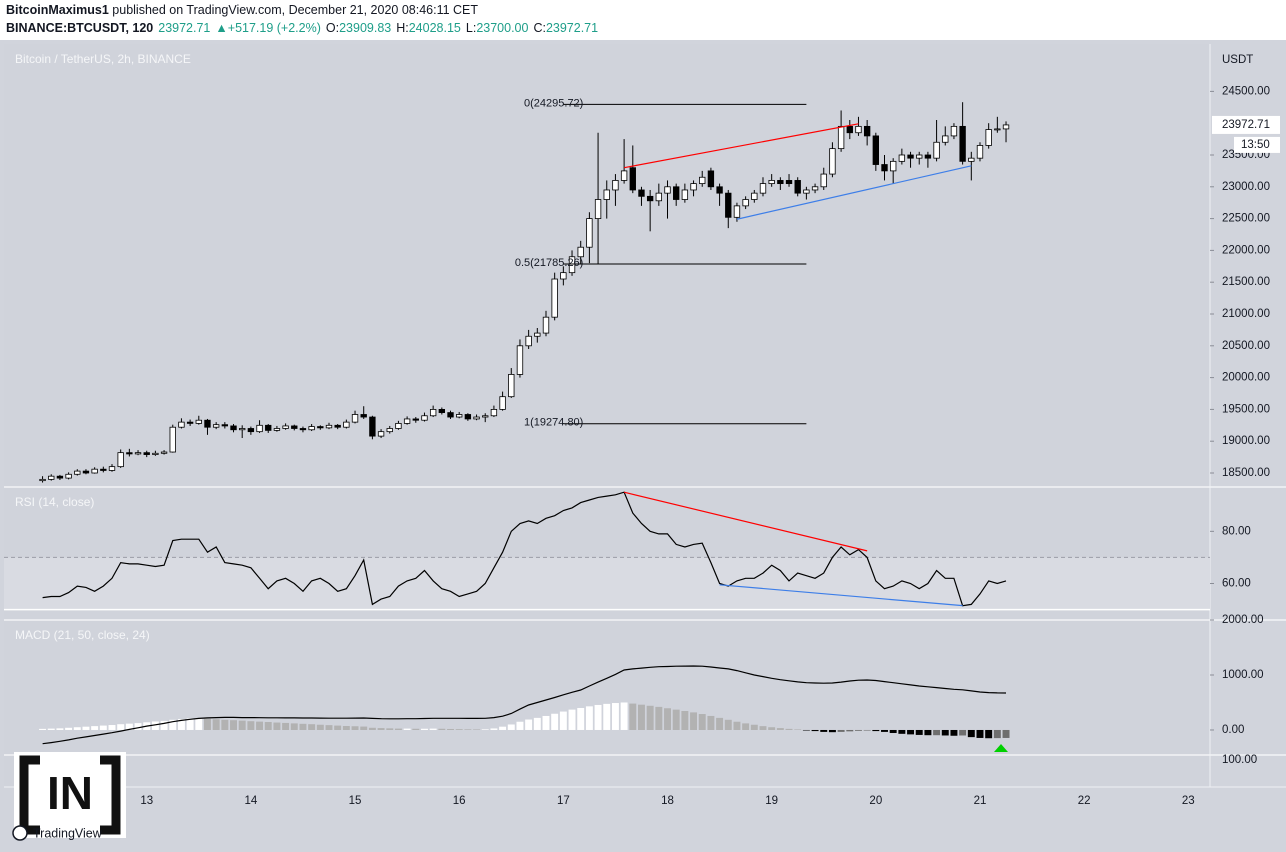 The width and height of the screenshot is (1286, 852). Describe the element at coordinates (70, 793) in the screenshot. I see `logo-text: IN` at that location.